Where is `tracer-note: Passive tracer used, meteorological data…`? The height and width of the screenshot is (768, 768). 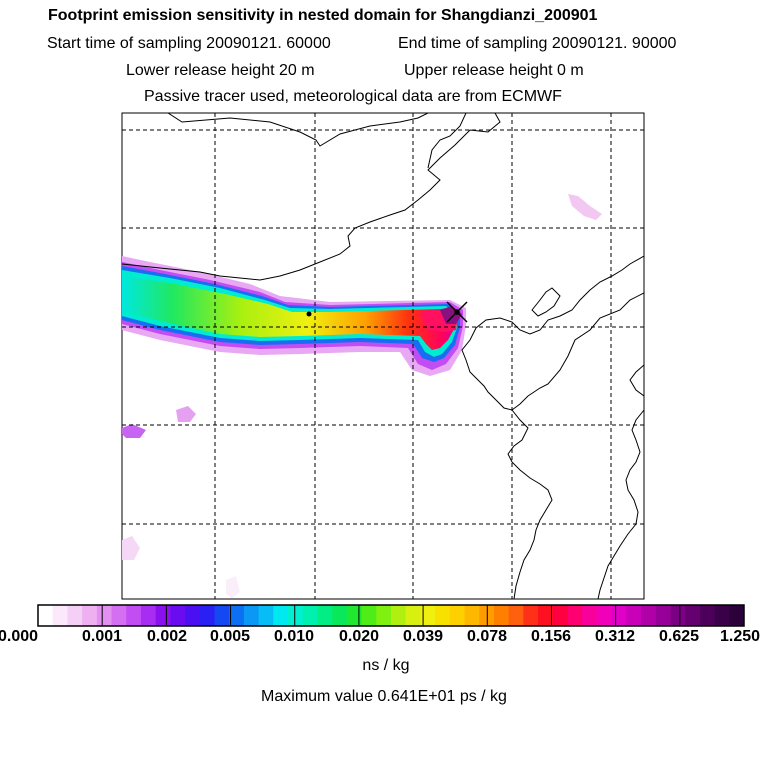 tracer-note: Passive tracer used, meteorological data… is located at coordinates (353, 96).